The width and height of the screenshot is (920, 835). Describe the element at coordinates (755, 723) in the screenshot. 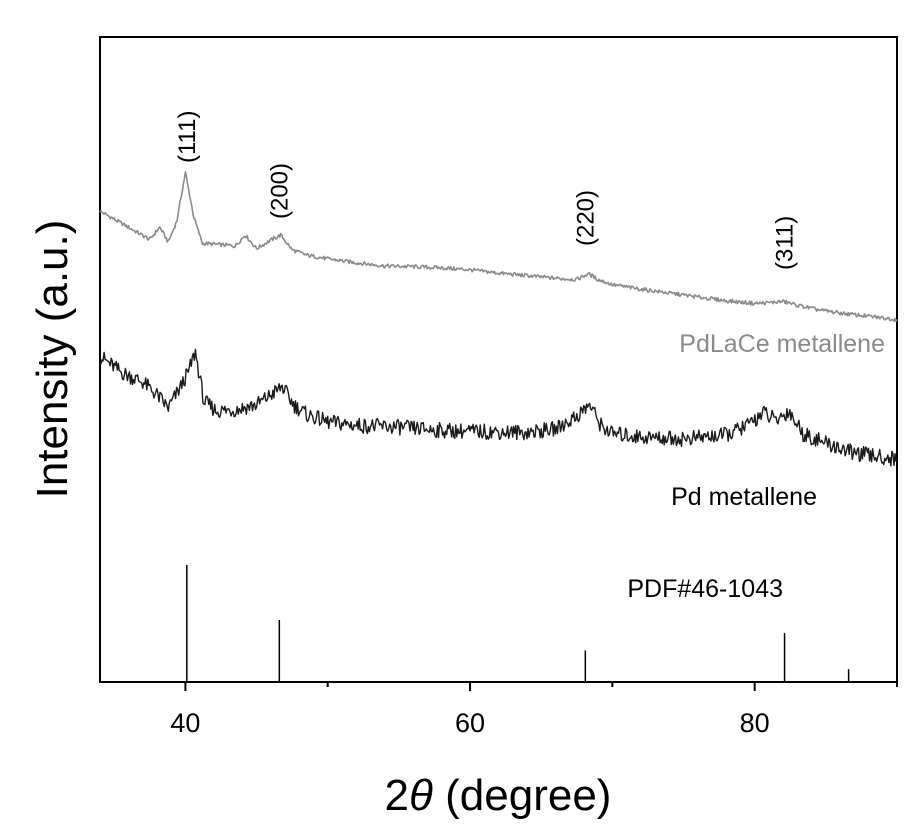

I see `x-tick-label: 80` at that location.